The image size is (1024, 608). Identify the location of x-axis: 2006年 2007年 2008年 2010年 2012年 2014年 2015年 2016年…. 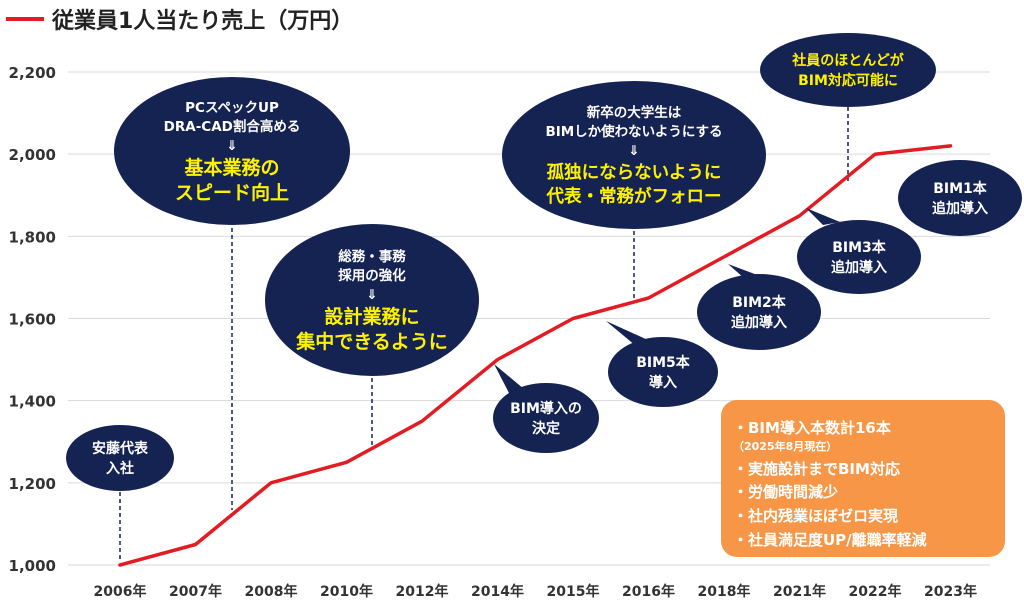
(535, 591).